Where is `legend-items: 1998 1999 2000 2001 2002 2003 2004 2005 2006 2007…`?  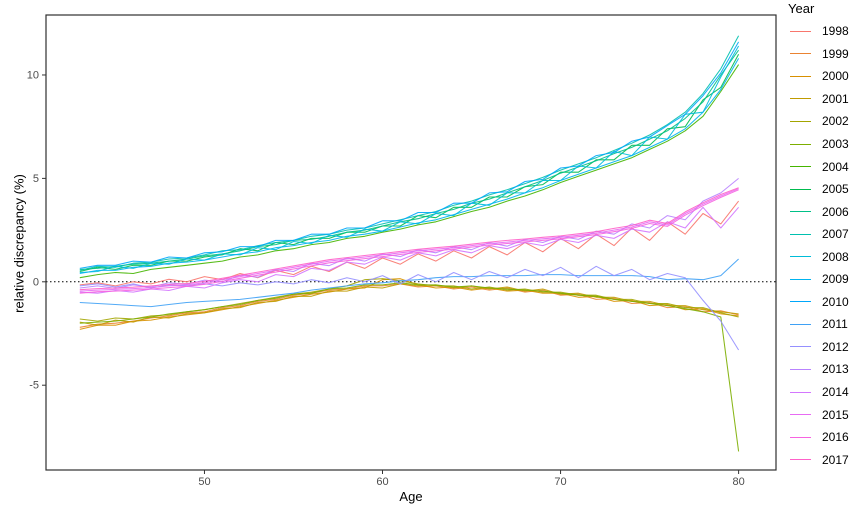
legend-items: 1998 1999 2000 2001 2002 2003 2004 2005 2006 2007… is located at coordinates (825, 245).